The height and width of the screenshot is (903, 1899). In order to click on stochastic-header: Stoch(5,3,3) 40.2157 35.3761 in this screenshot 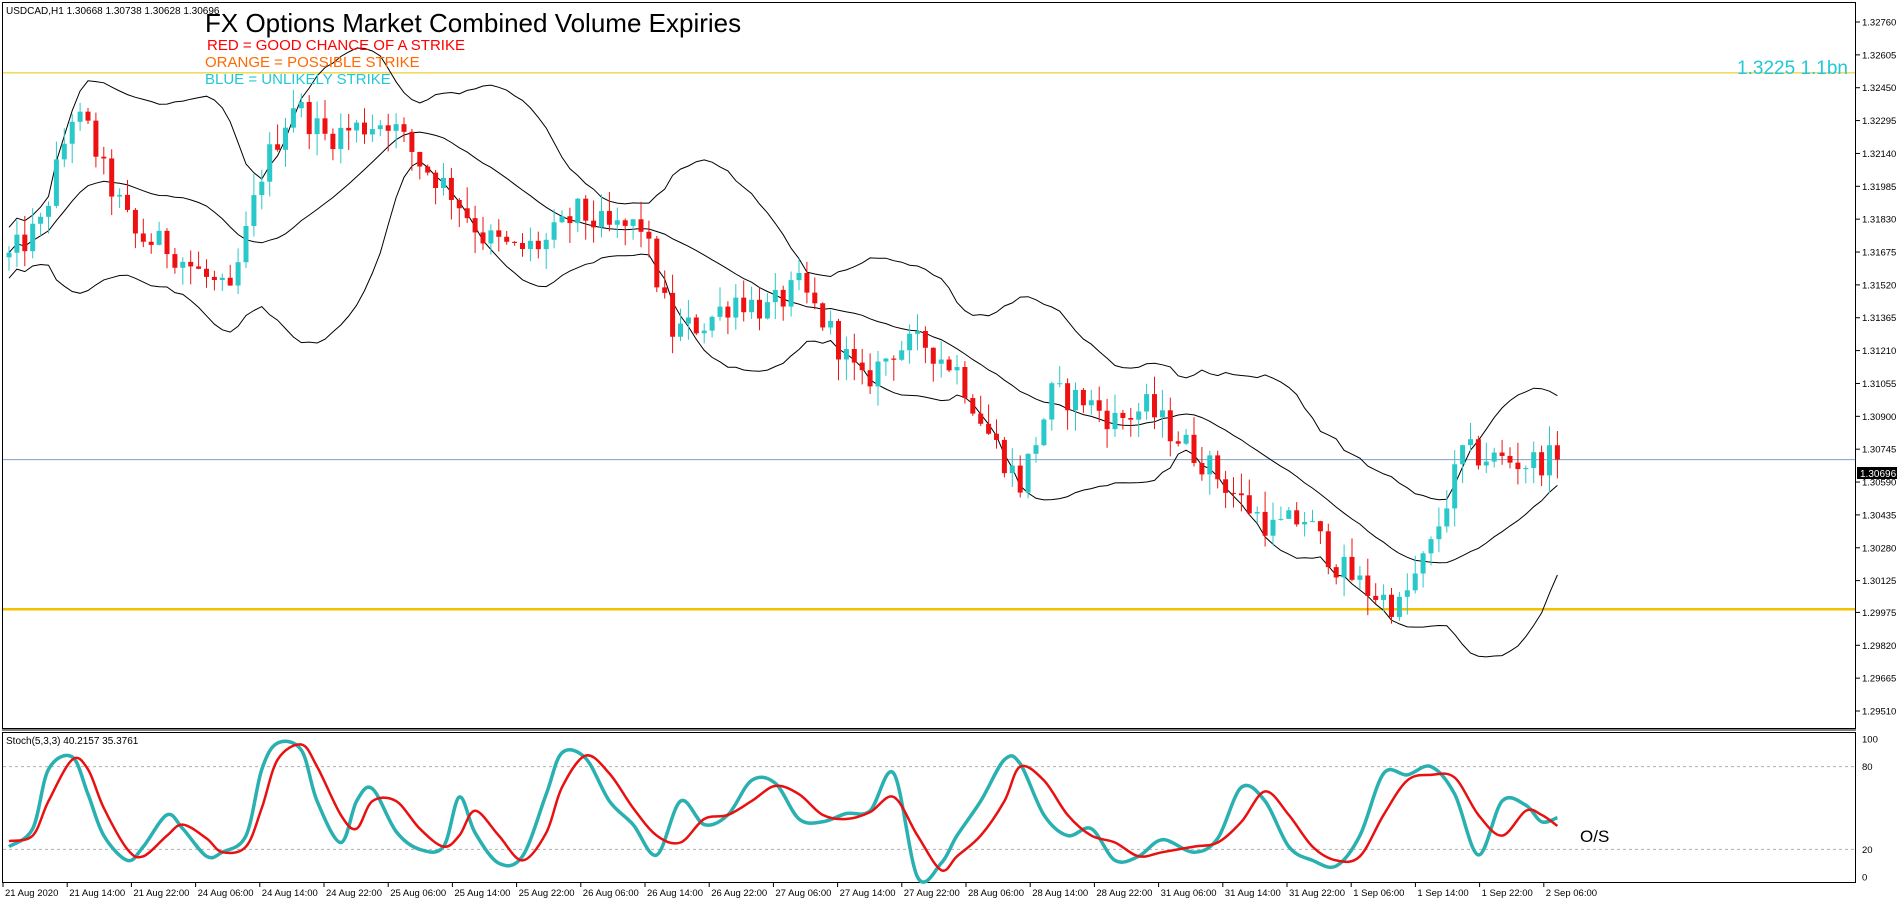, I will do `click(72, 741)`.